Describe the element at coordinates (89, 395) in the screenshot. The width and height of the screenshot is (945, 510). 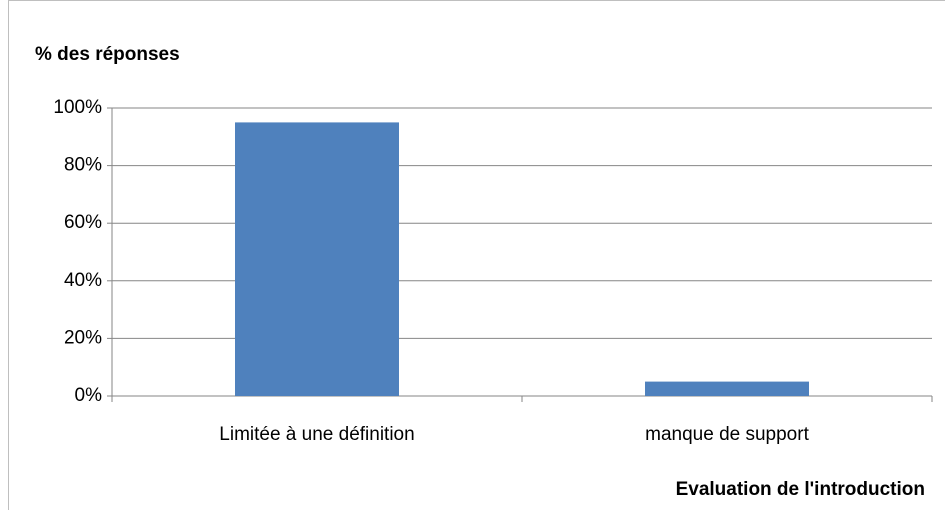
I see `y-tick-label: 0%` at that location.